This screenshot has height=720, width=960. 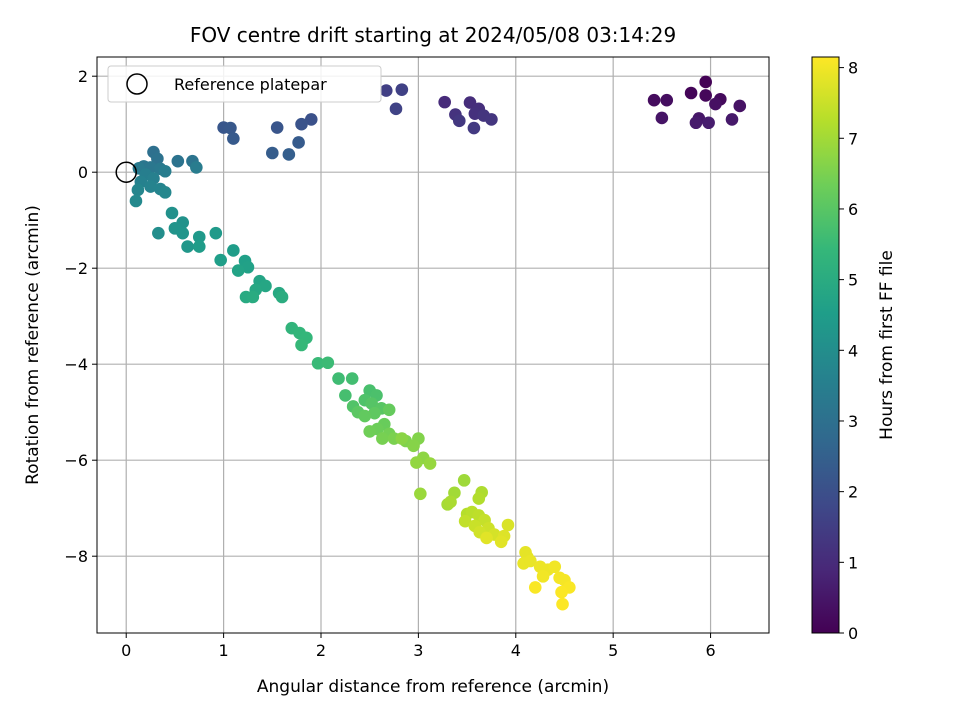 What do you see at coordinates (710, 650) in the screenshot?
I see `x-tick-label: 6` at bounding box center [710, 650].